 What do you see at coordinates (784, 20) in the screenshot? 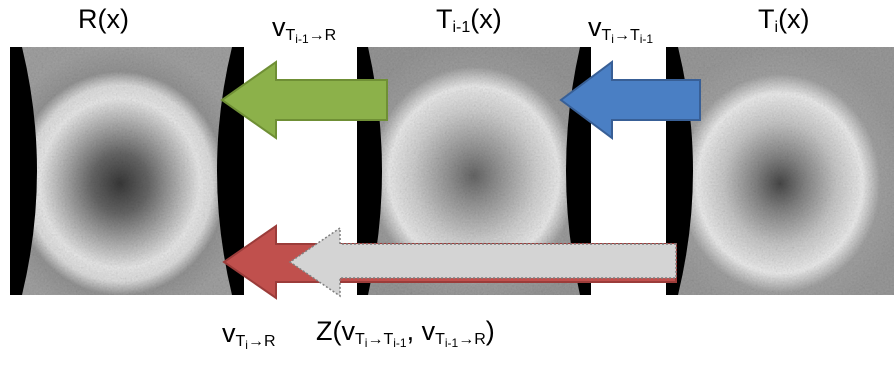
I see `label-t-i: Ti(x)` at bounding box center [784, 20].